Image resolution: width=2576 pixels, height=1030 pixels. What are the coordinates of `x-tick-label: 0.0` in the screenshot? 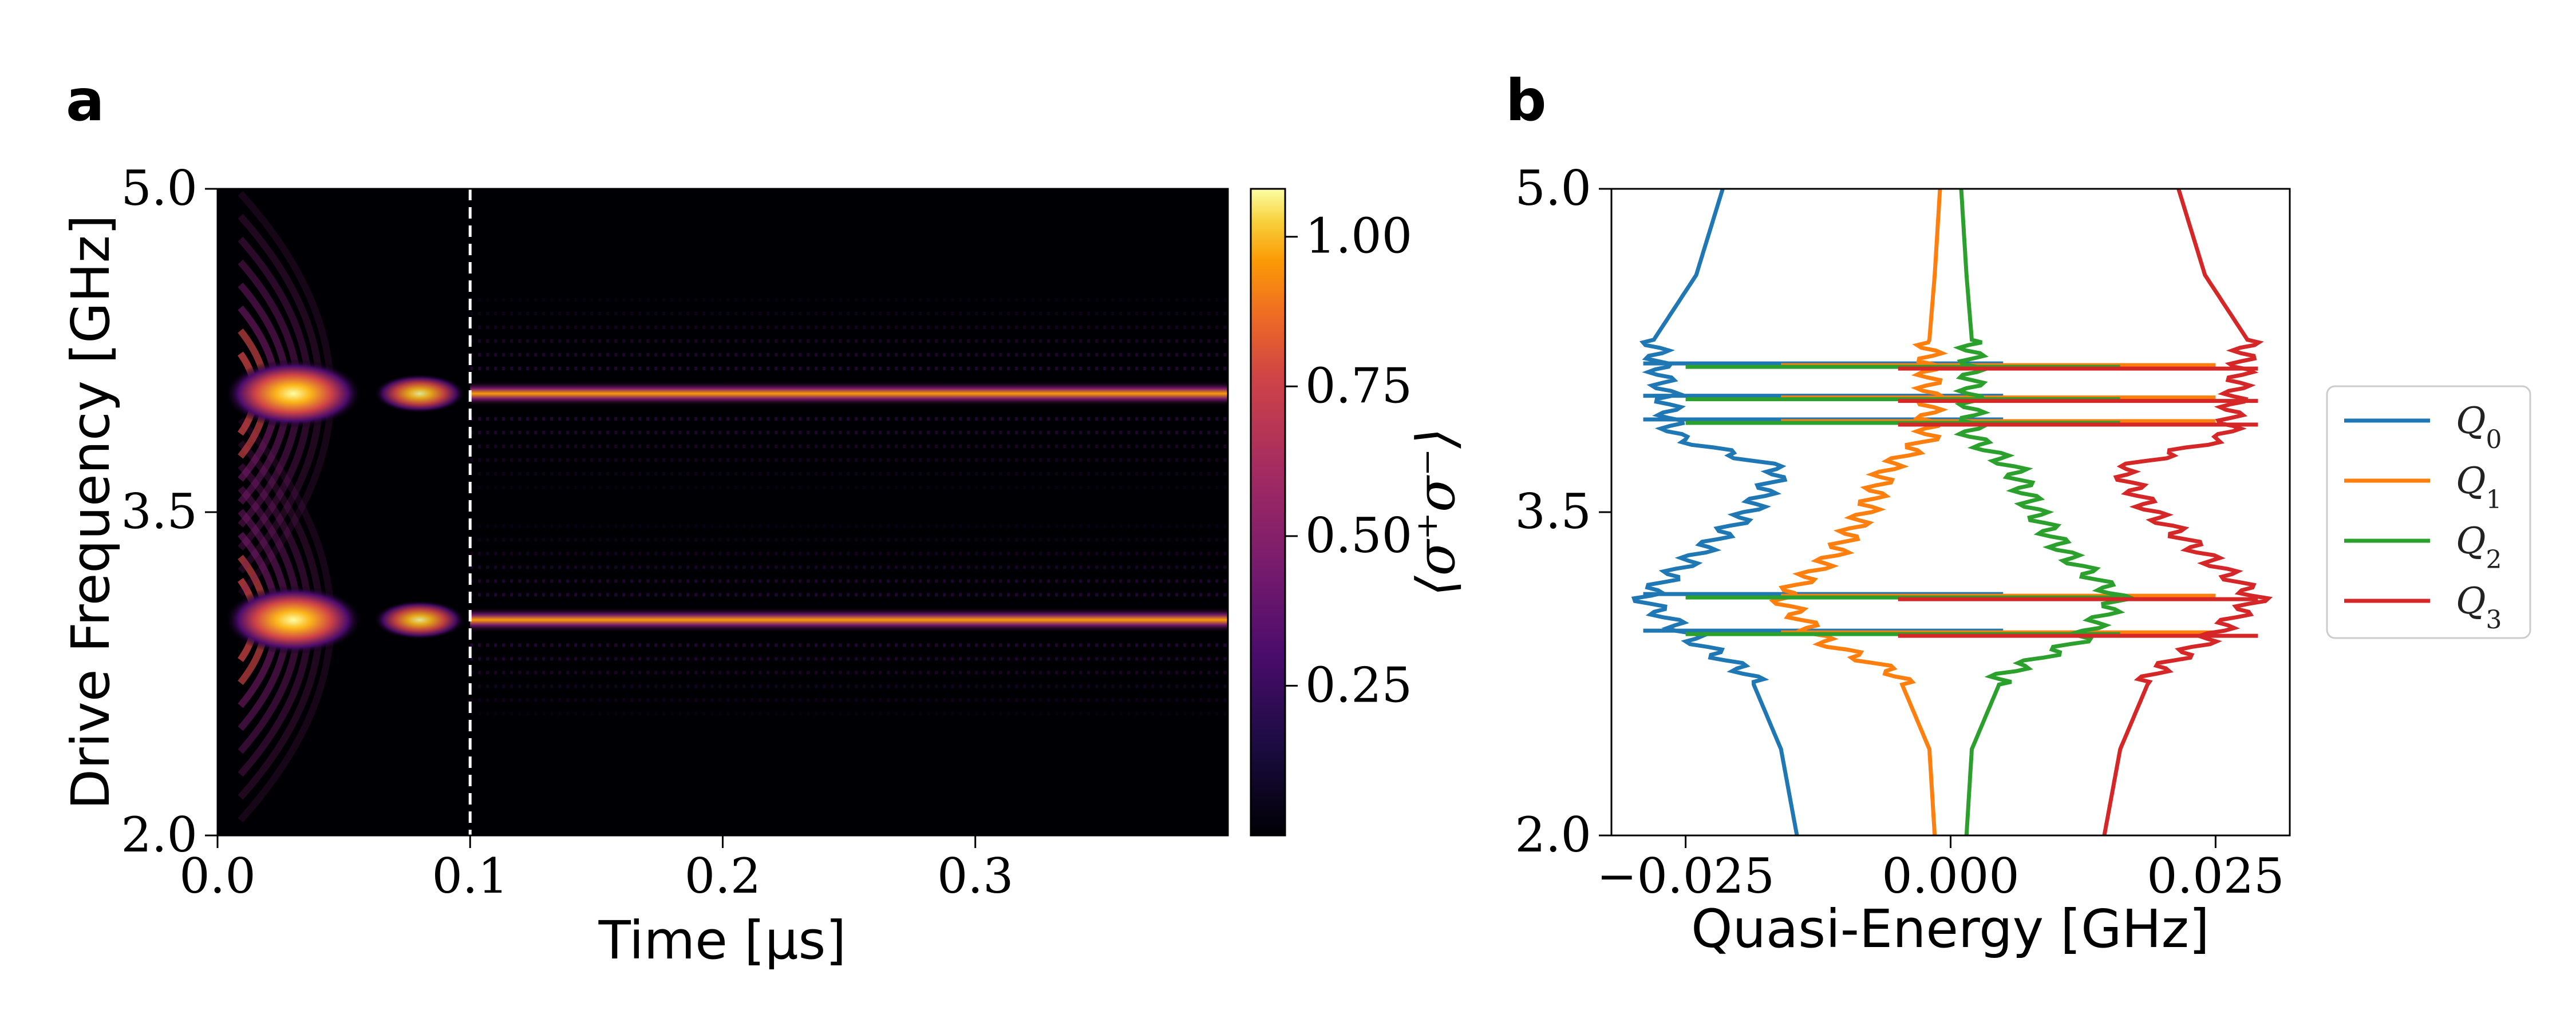 It's located at (217, 876).